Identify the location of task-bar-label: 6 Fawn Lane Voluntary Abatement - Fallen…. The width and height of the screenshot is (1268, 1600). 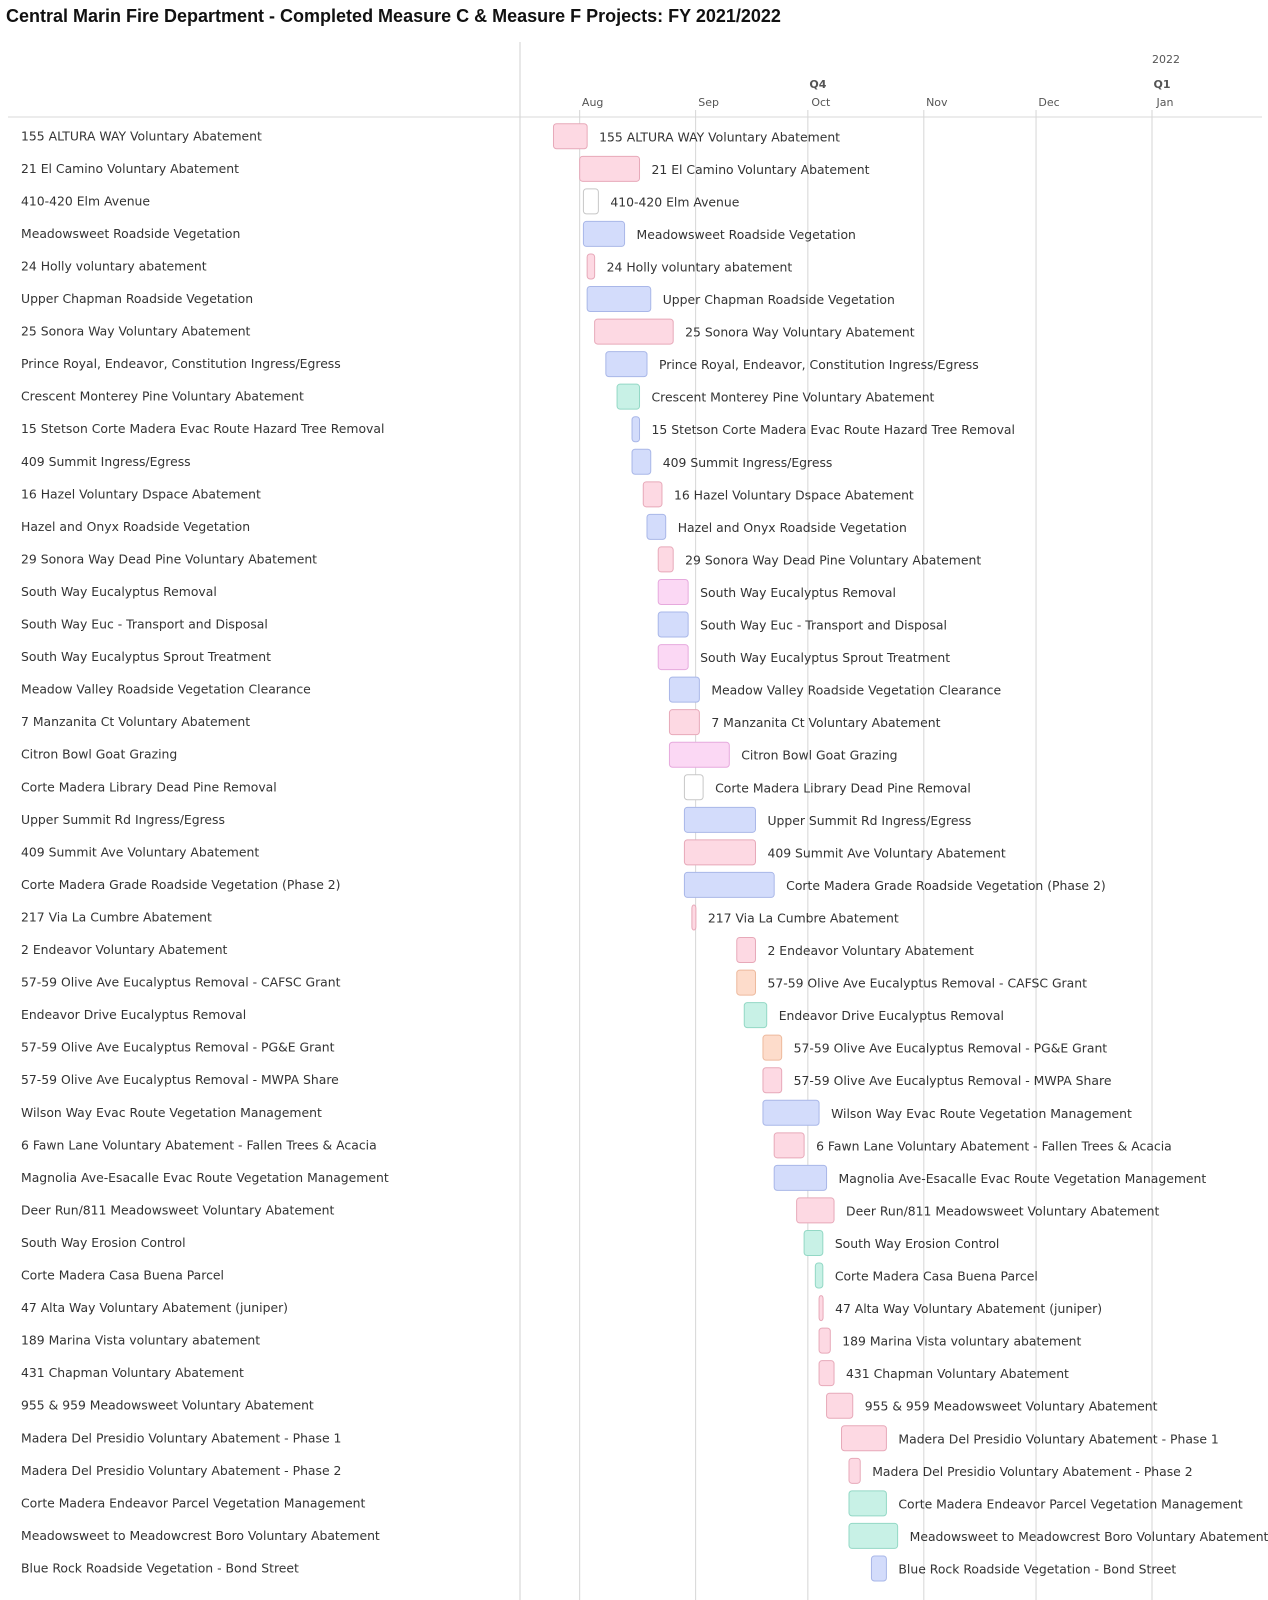
(994, 1145).